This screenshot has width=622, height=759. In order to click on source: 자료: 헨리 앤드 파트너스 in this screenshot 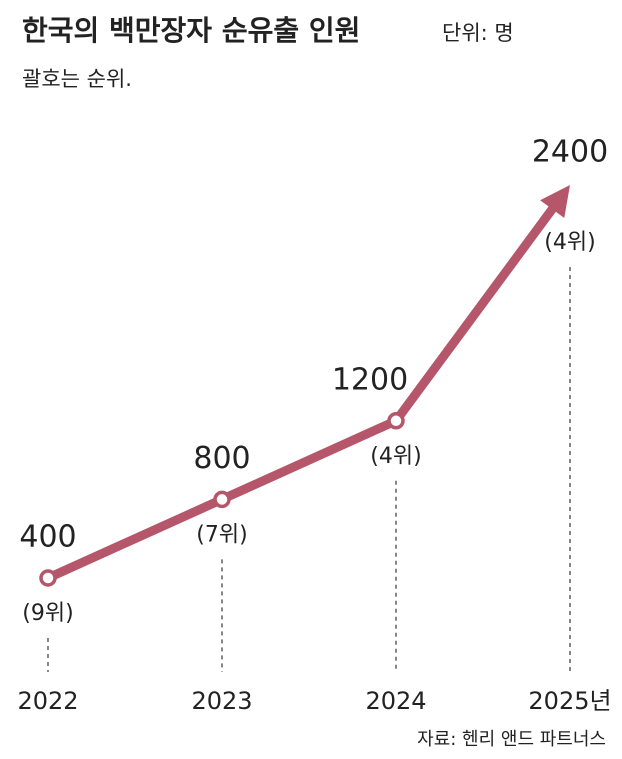, I will do `click(511, 739)`.